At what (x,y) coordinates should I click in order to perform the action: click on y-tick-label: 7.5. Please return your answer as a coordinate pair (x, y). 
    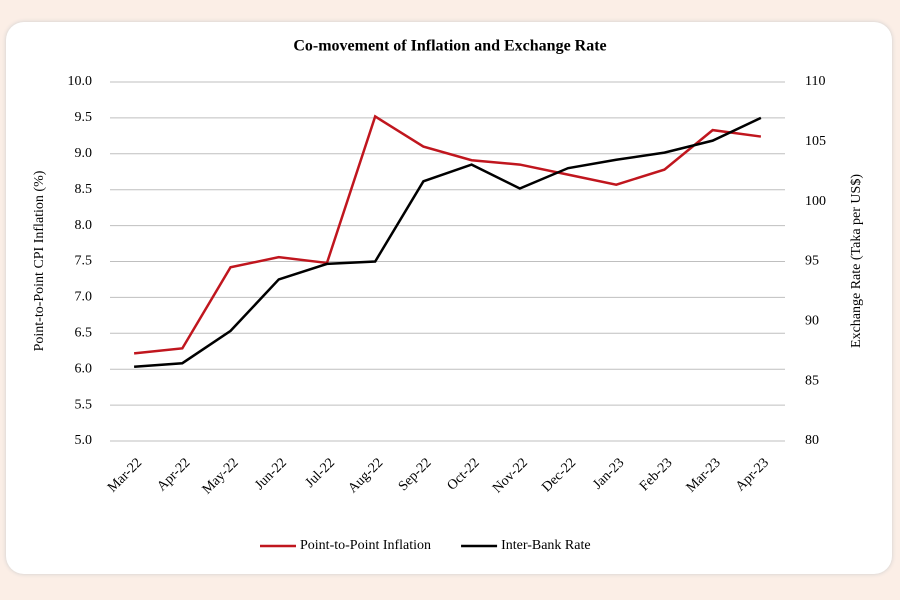
    Looking at the image, I should click on (84, 261).